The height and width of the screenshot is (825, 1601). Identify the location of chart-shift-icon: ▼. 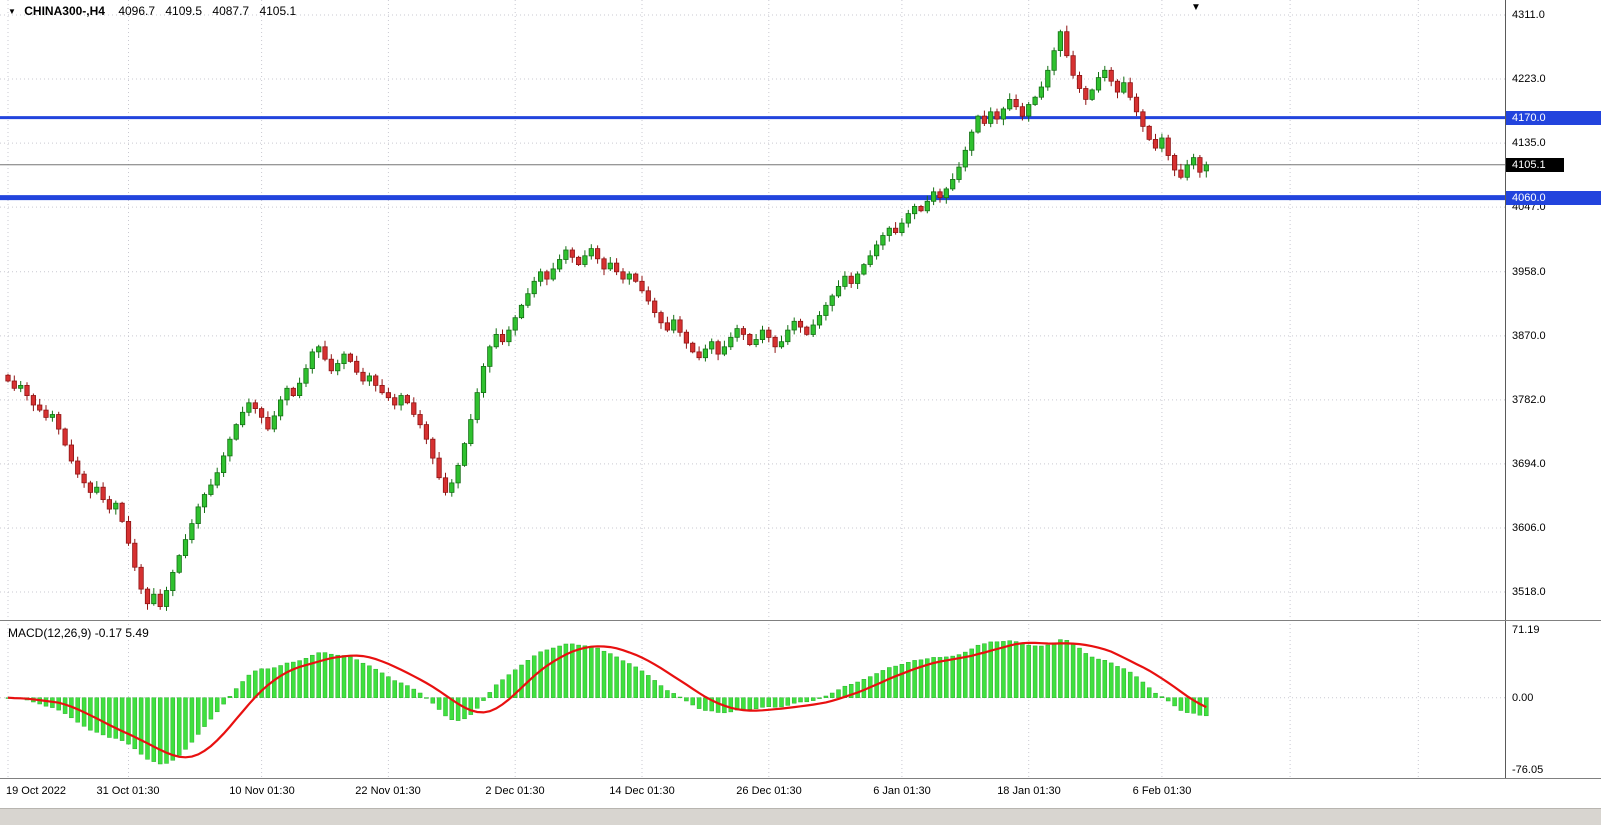
(1196, 7).